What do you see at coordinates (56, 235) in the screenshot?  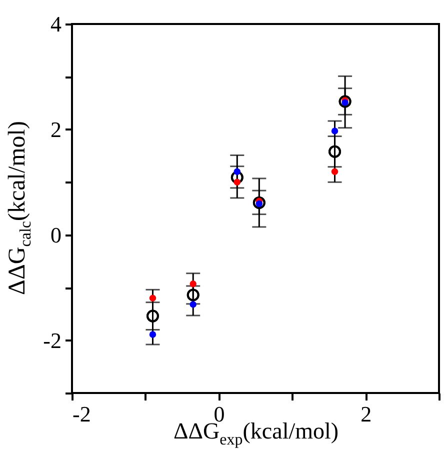 I see `y-tick-label: 0` at bounding box center [56, 235].